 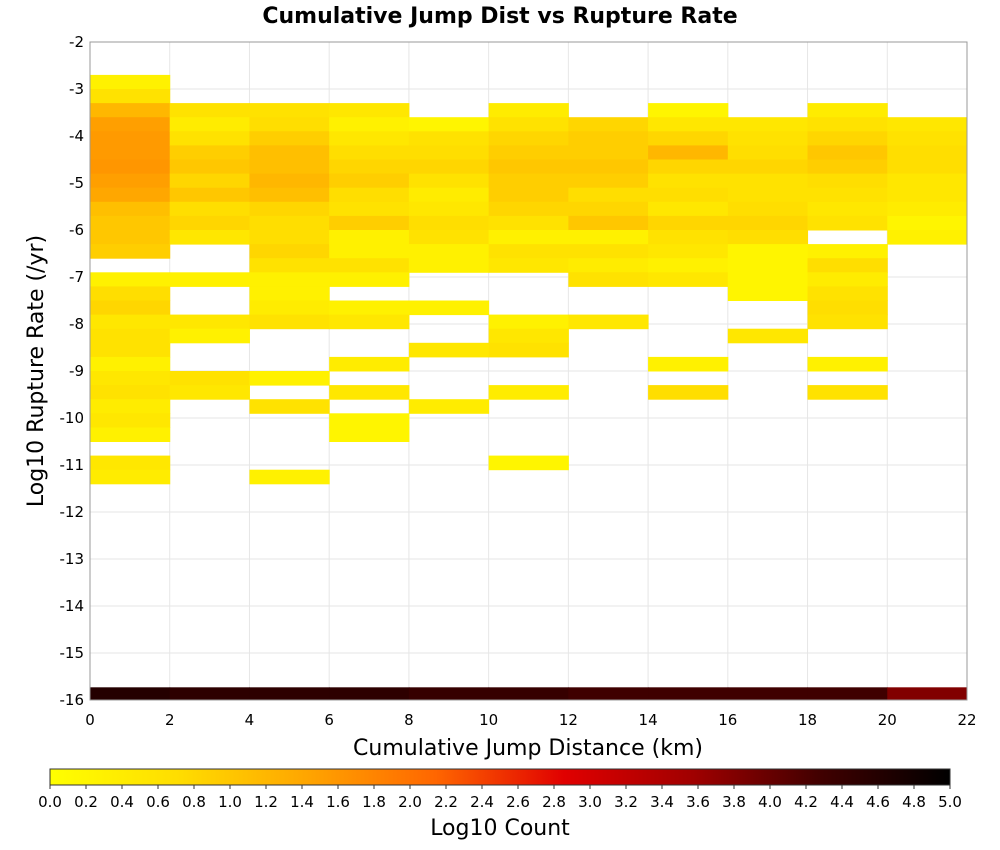 I want to click on x-tick-label: 14, so click(x=648, y=720).